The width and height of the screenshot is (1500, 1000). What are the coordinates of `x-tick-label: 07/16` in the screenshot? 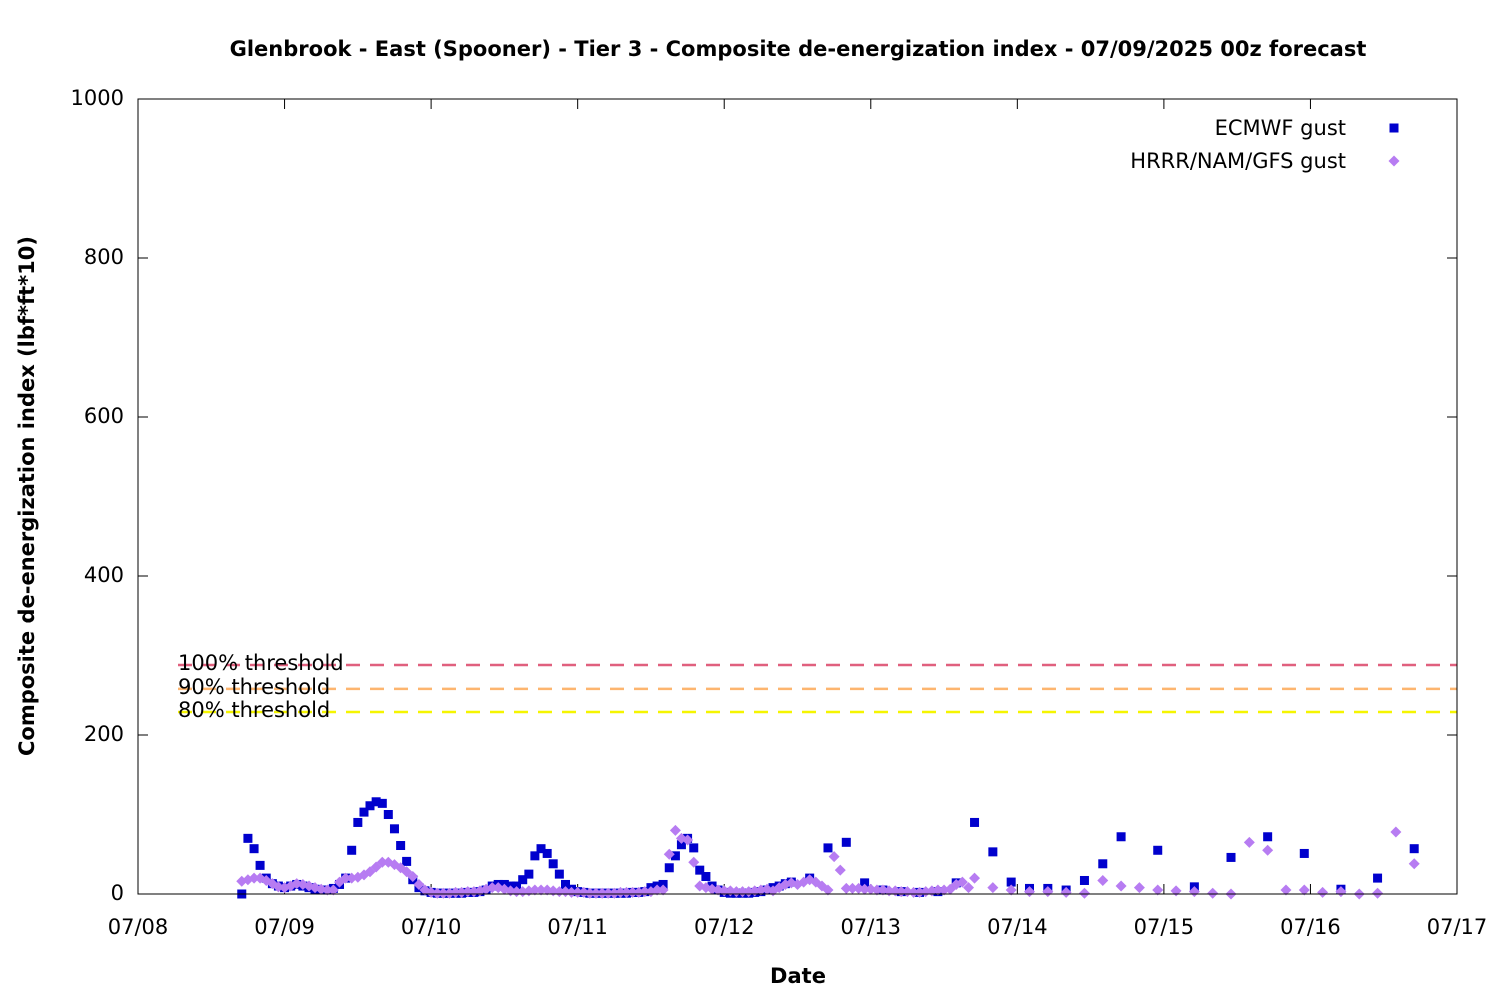 It's located at (1310, 927).